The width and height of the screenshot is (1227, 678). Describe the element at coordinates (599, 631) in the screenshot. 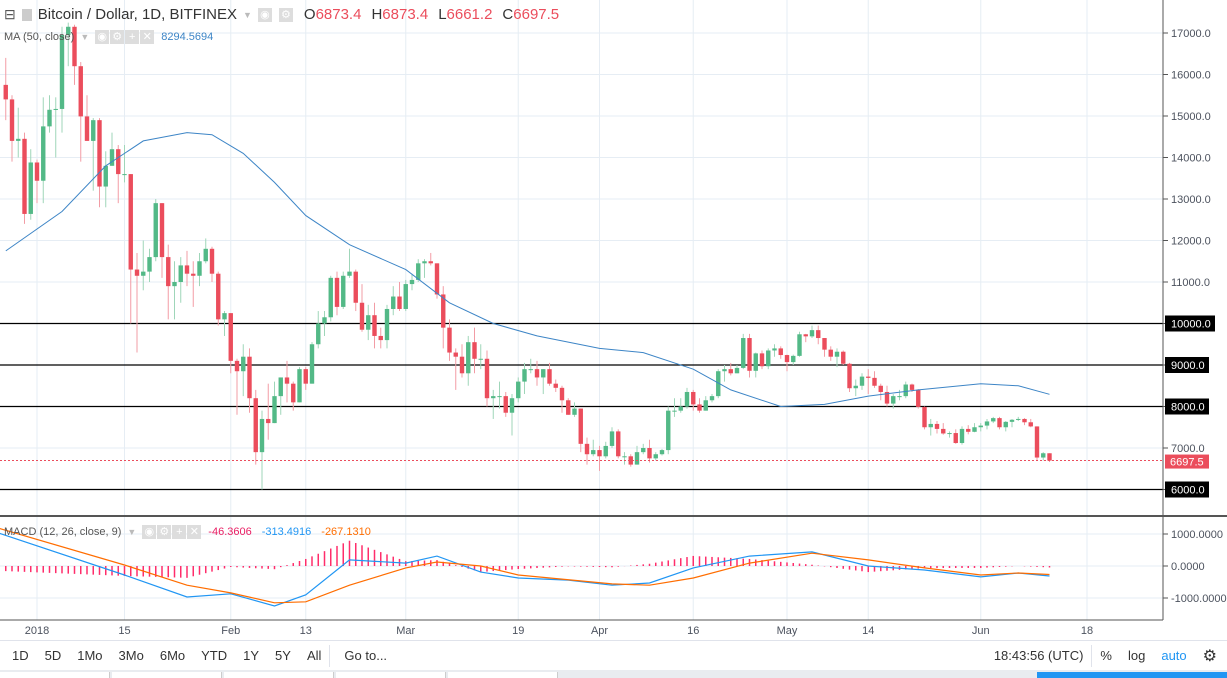

I see `time-axis-label: Apr` at that location.